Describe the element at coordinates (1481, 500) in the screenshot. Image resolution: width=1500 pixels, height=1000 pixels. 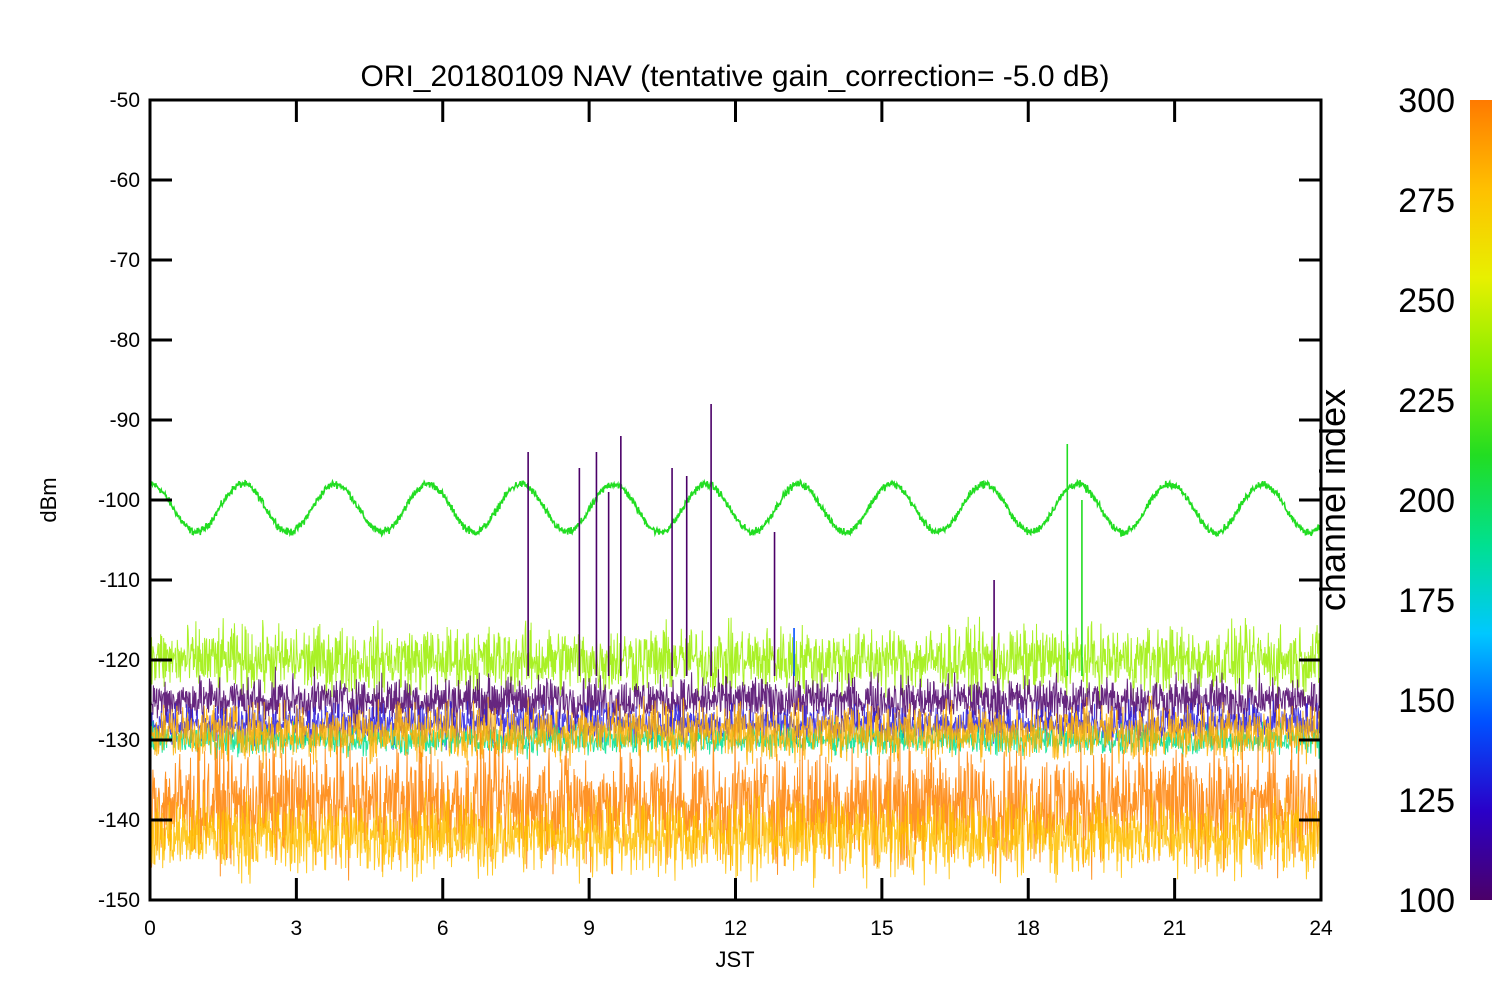
I see `colorbar` at that location.